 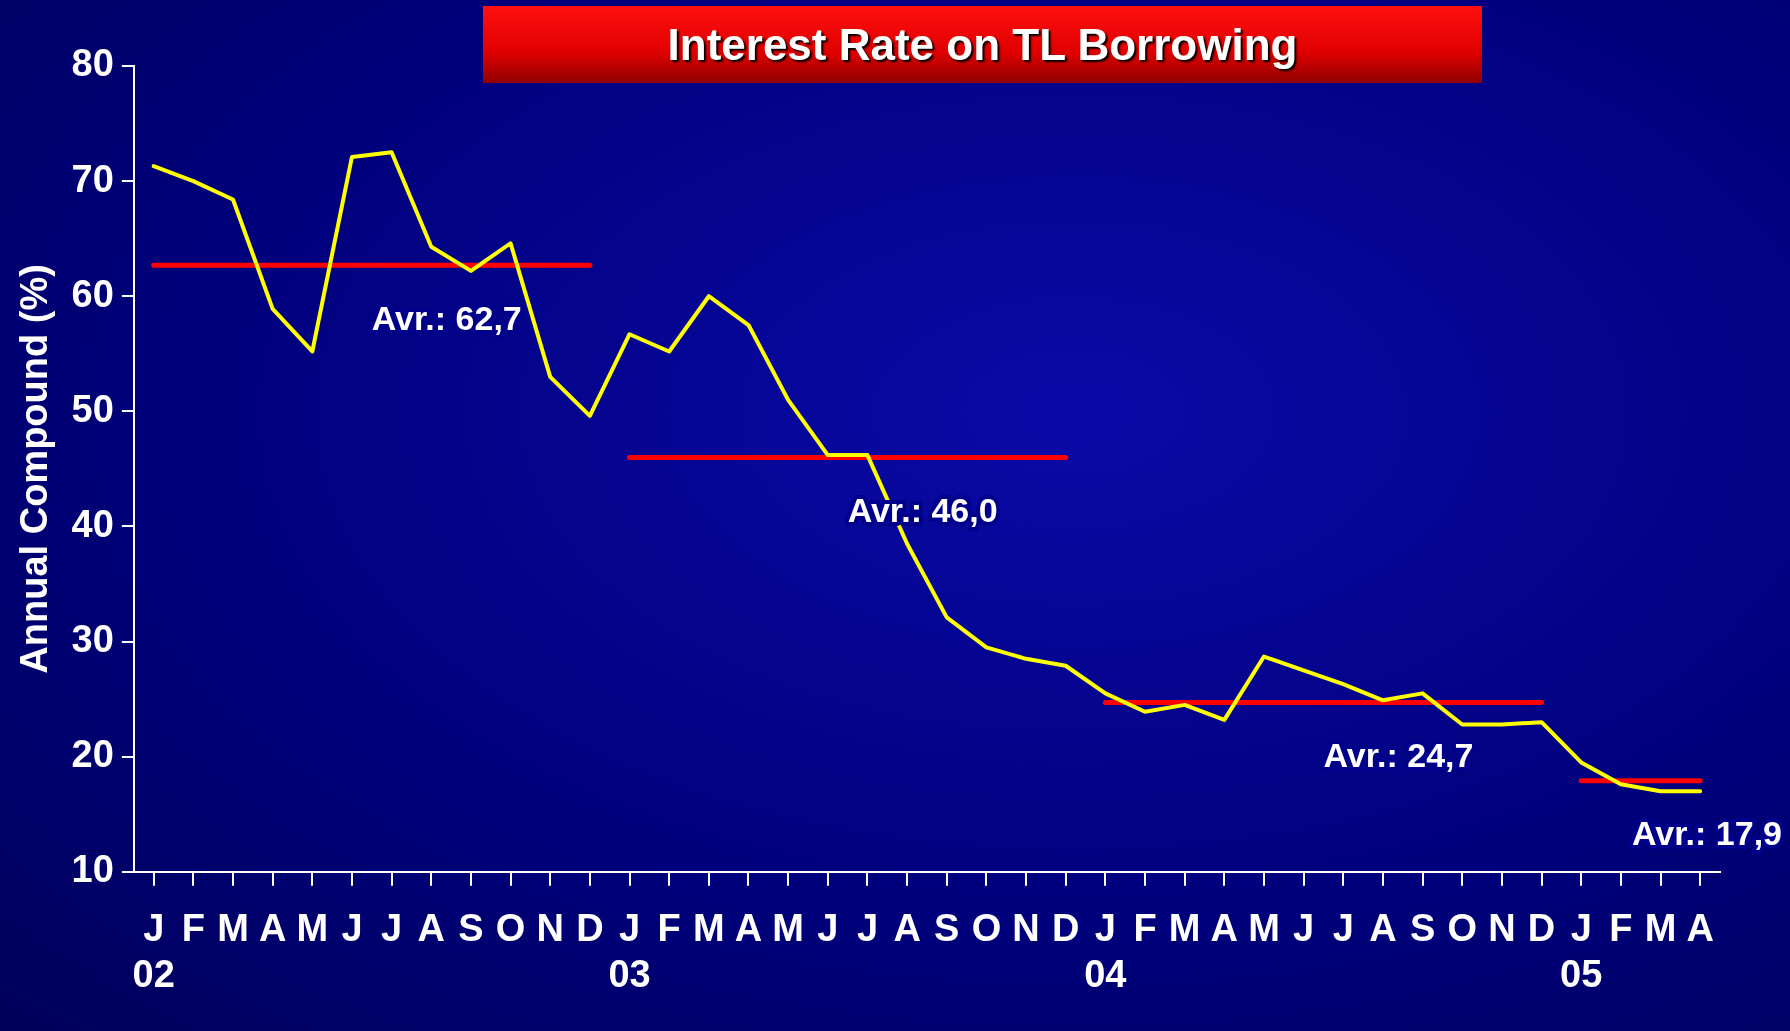 What do you see at coordinates (92, 178) in the screenshot?
I see `y-tick-label: 70` at bounding box center [92, 178].